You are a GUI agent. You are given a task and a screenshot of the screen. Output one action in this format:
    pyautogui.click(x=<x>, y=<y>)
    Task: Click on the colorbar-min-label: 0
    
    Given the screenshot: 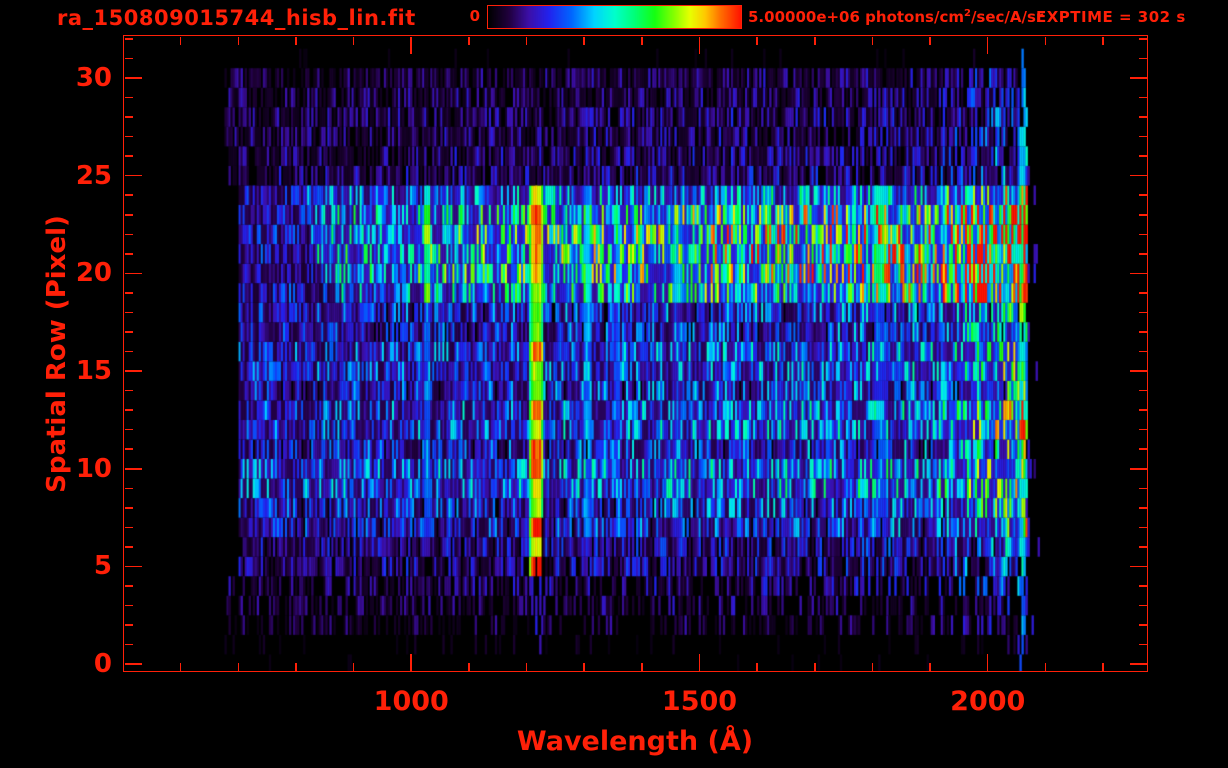 What is the action you would take?
    pyautogui.click(x=474, y=16)
    